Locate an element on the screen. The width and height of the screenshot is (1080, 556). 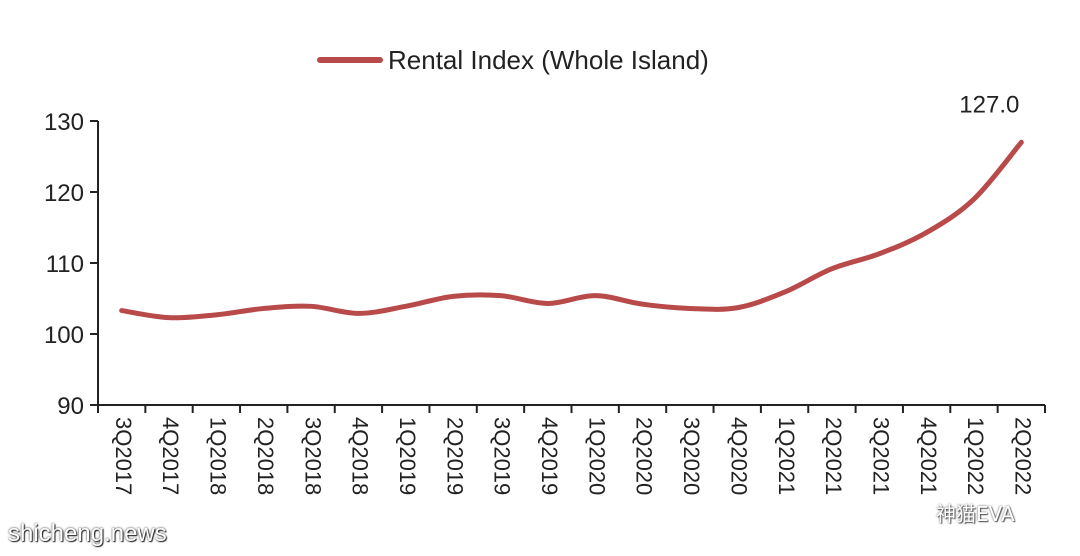
x-tick-label: 2Q2019 is located at coordinates (454, 456).